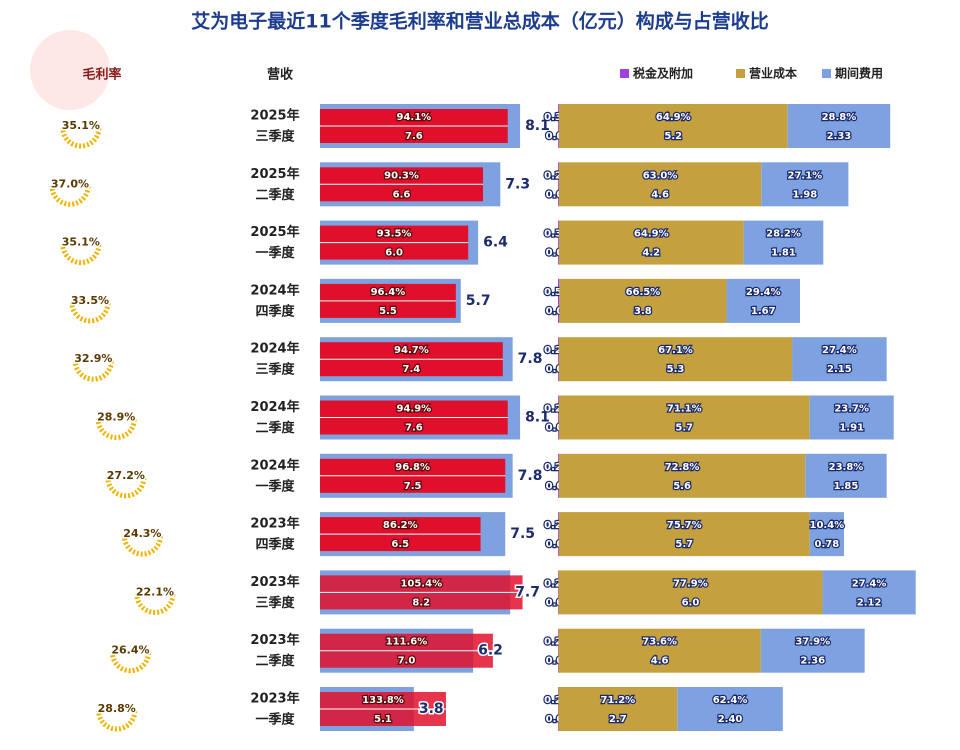  I want to click on share-label: 27.4%, so click(839, 350).